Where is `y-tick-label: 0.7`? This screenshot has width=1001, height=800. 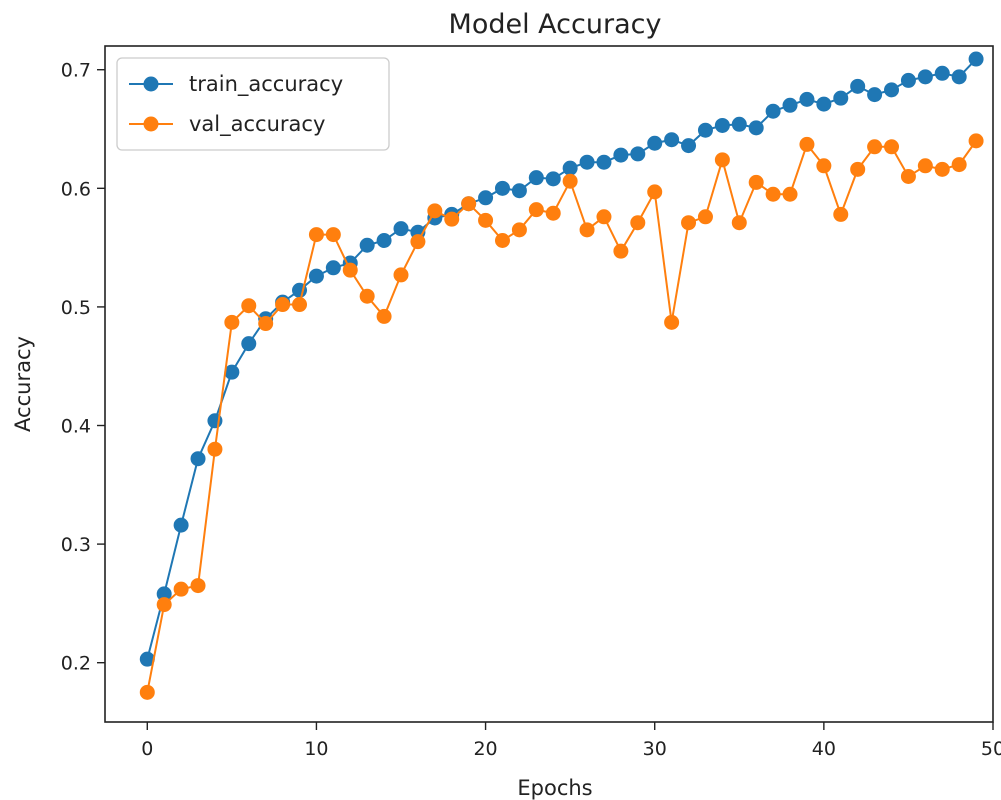 y-tick-label: 0.7 is located at coordinates (76, 71).